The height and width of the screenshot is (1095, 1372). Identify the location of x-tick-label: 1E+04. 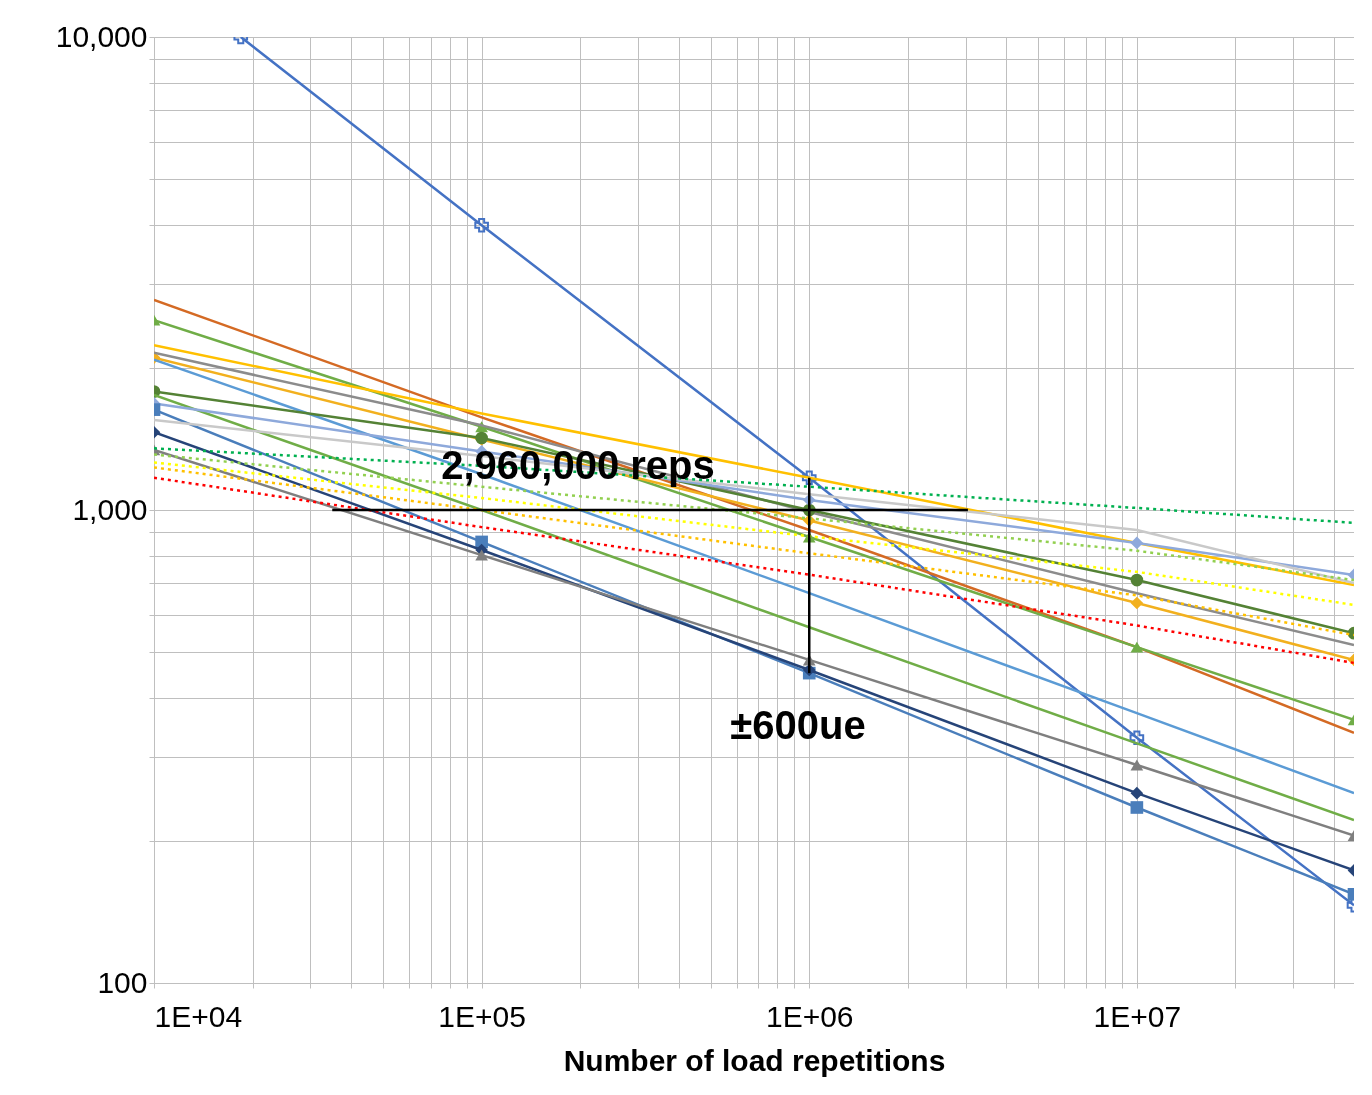
(198, 1016).